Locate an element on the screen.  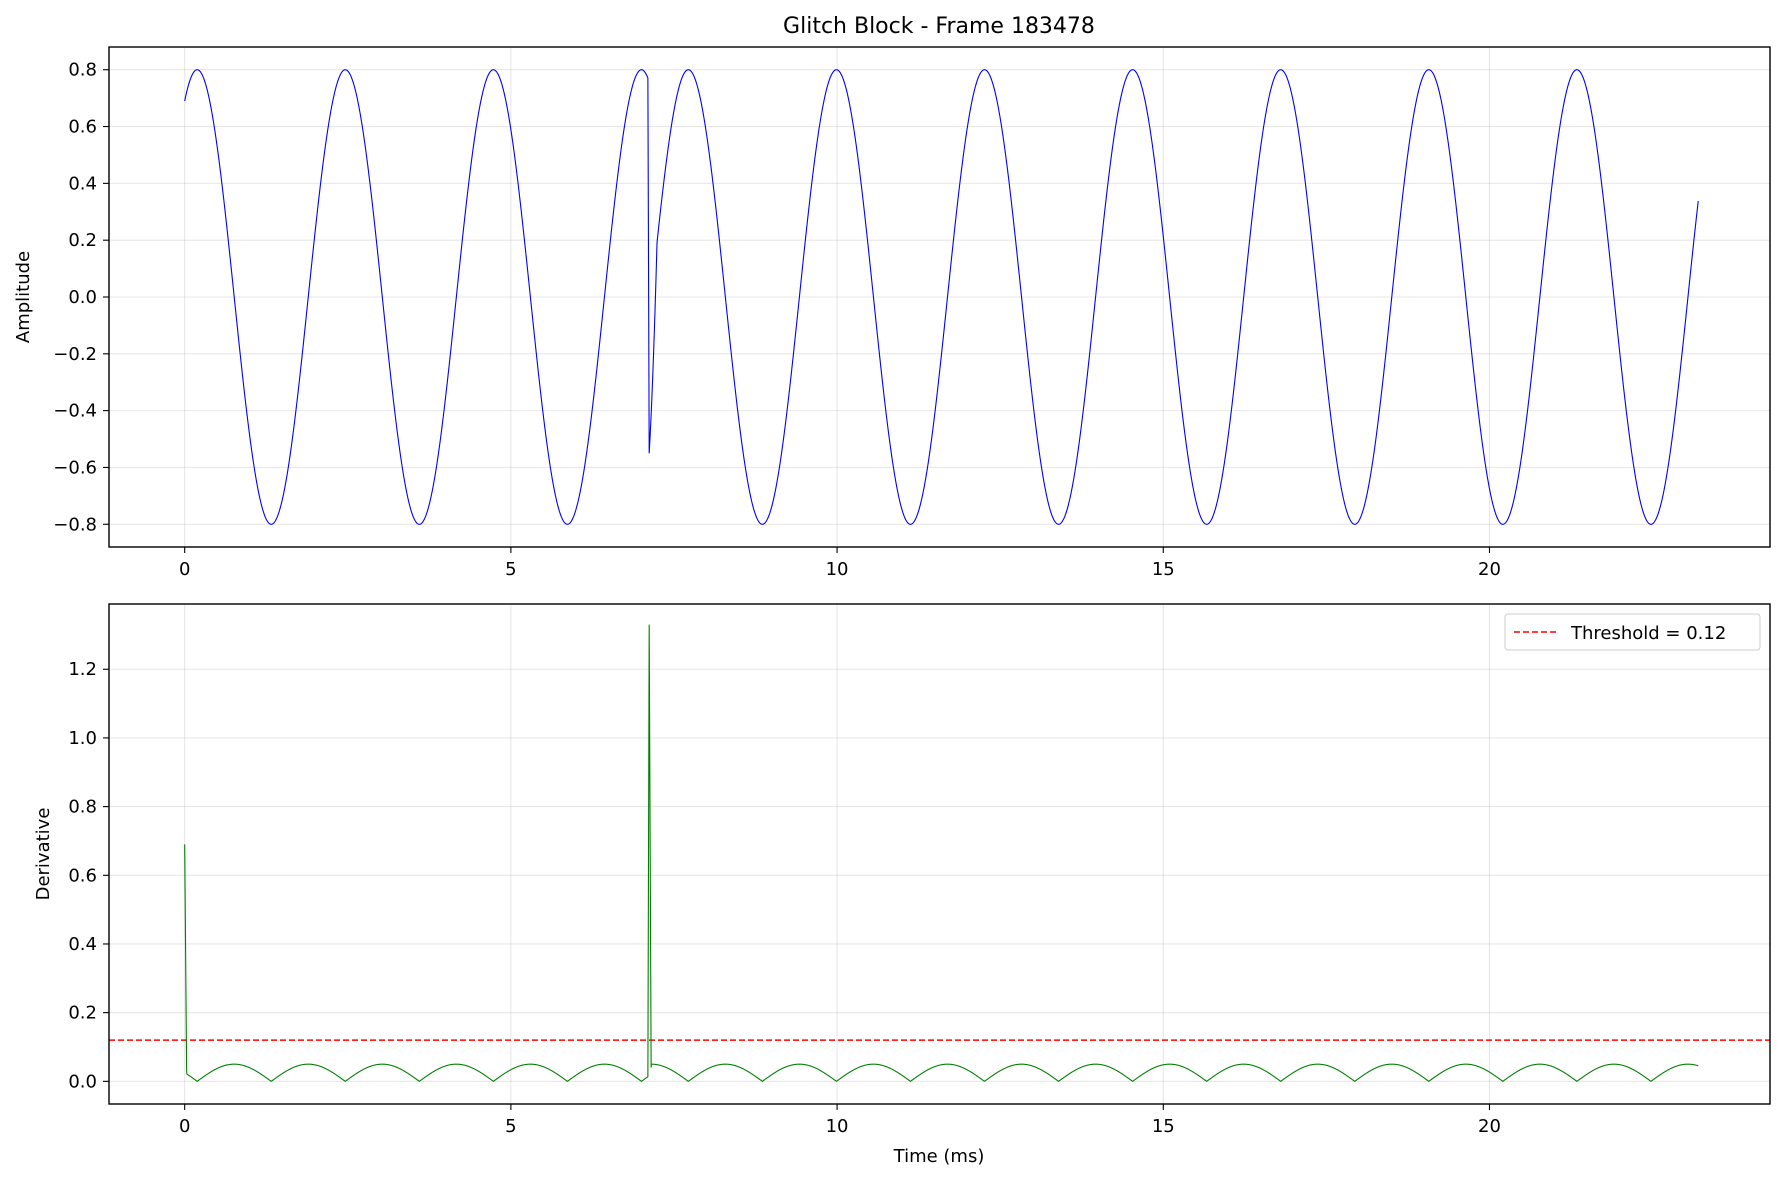
legend-box is located at coordinates (1632, 632).